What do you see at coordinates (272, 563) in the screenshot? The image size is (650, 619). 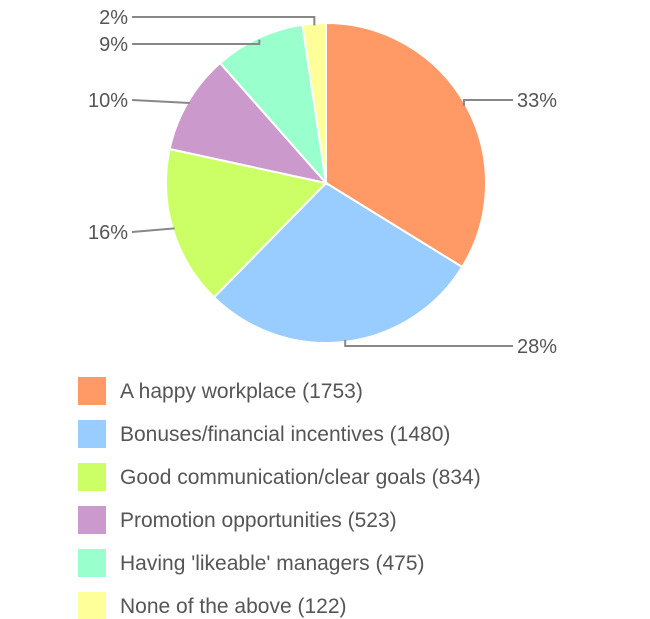 I see `legend-label: Having 'likeable' managers (475)` at bounding box center [272, 563].